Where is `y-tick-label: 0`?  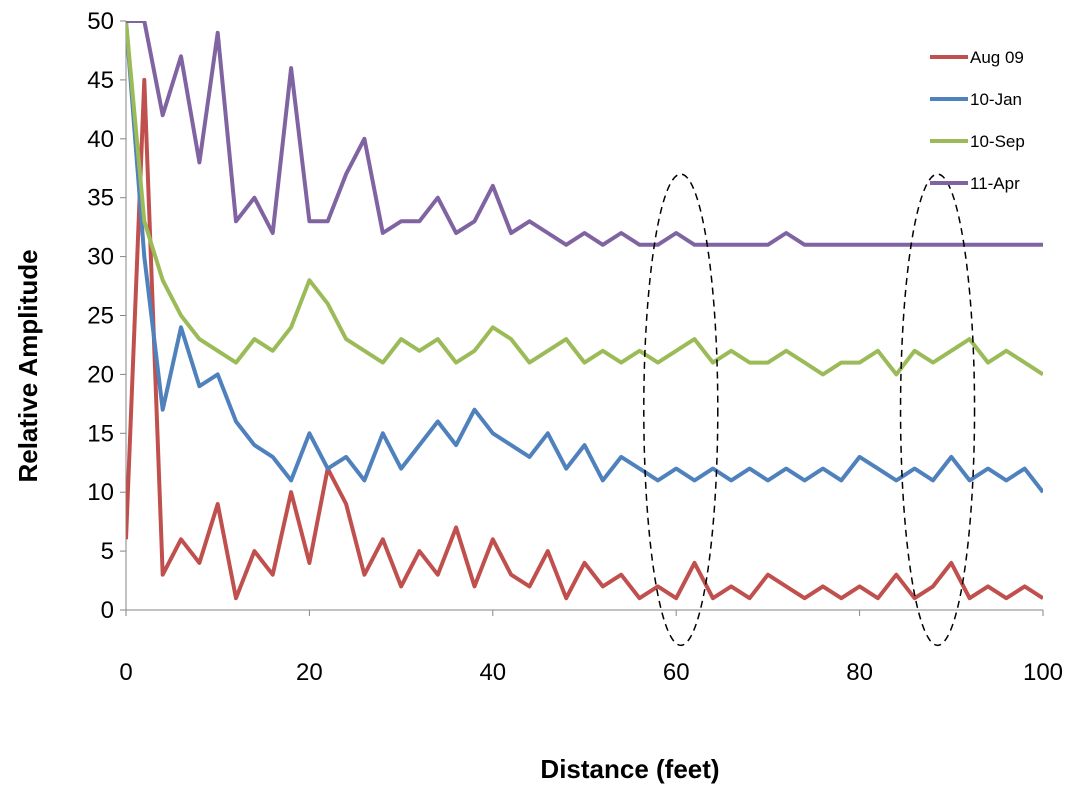 y-tick-label: 0 is located at coordinates (107, 610).